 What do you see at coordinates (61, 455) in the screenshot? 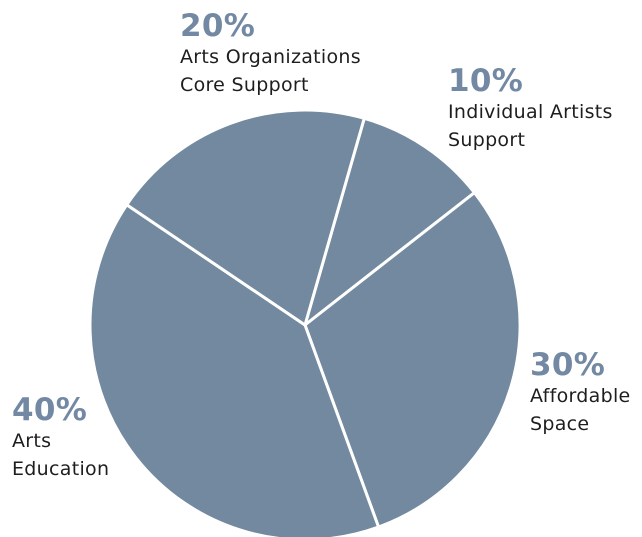
I see `category-label: Arts Education` at bounding box center [61, 455].